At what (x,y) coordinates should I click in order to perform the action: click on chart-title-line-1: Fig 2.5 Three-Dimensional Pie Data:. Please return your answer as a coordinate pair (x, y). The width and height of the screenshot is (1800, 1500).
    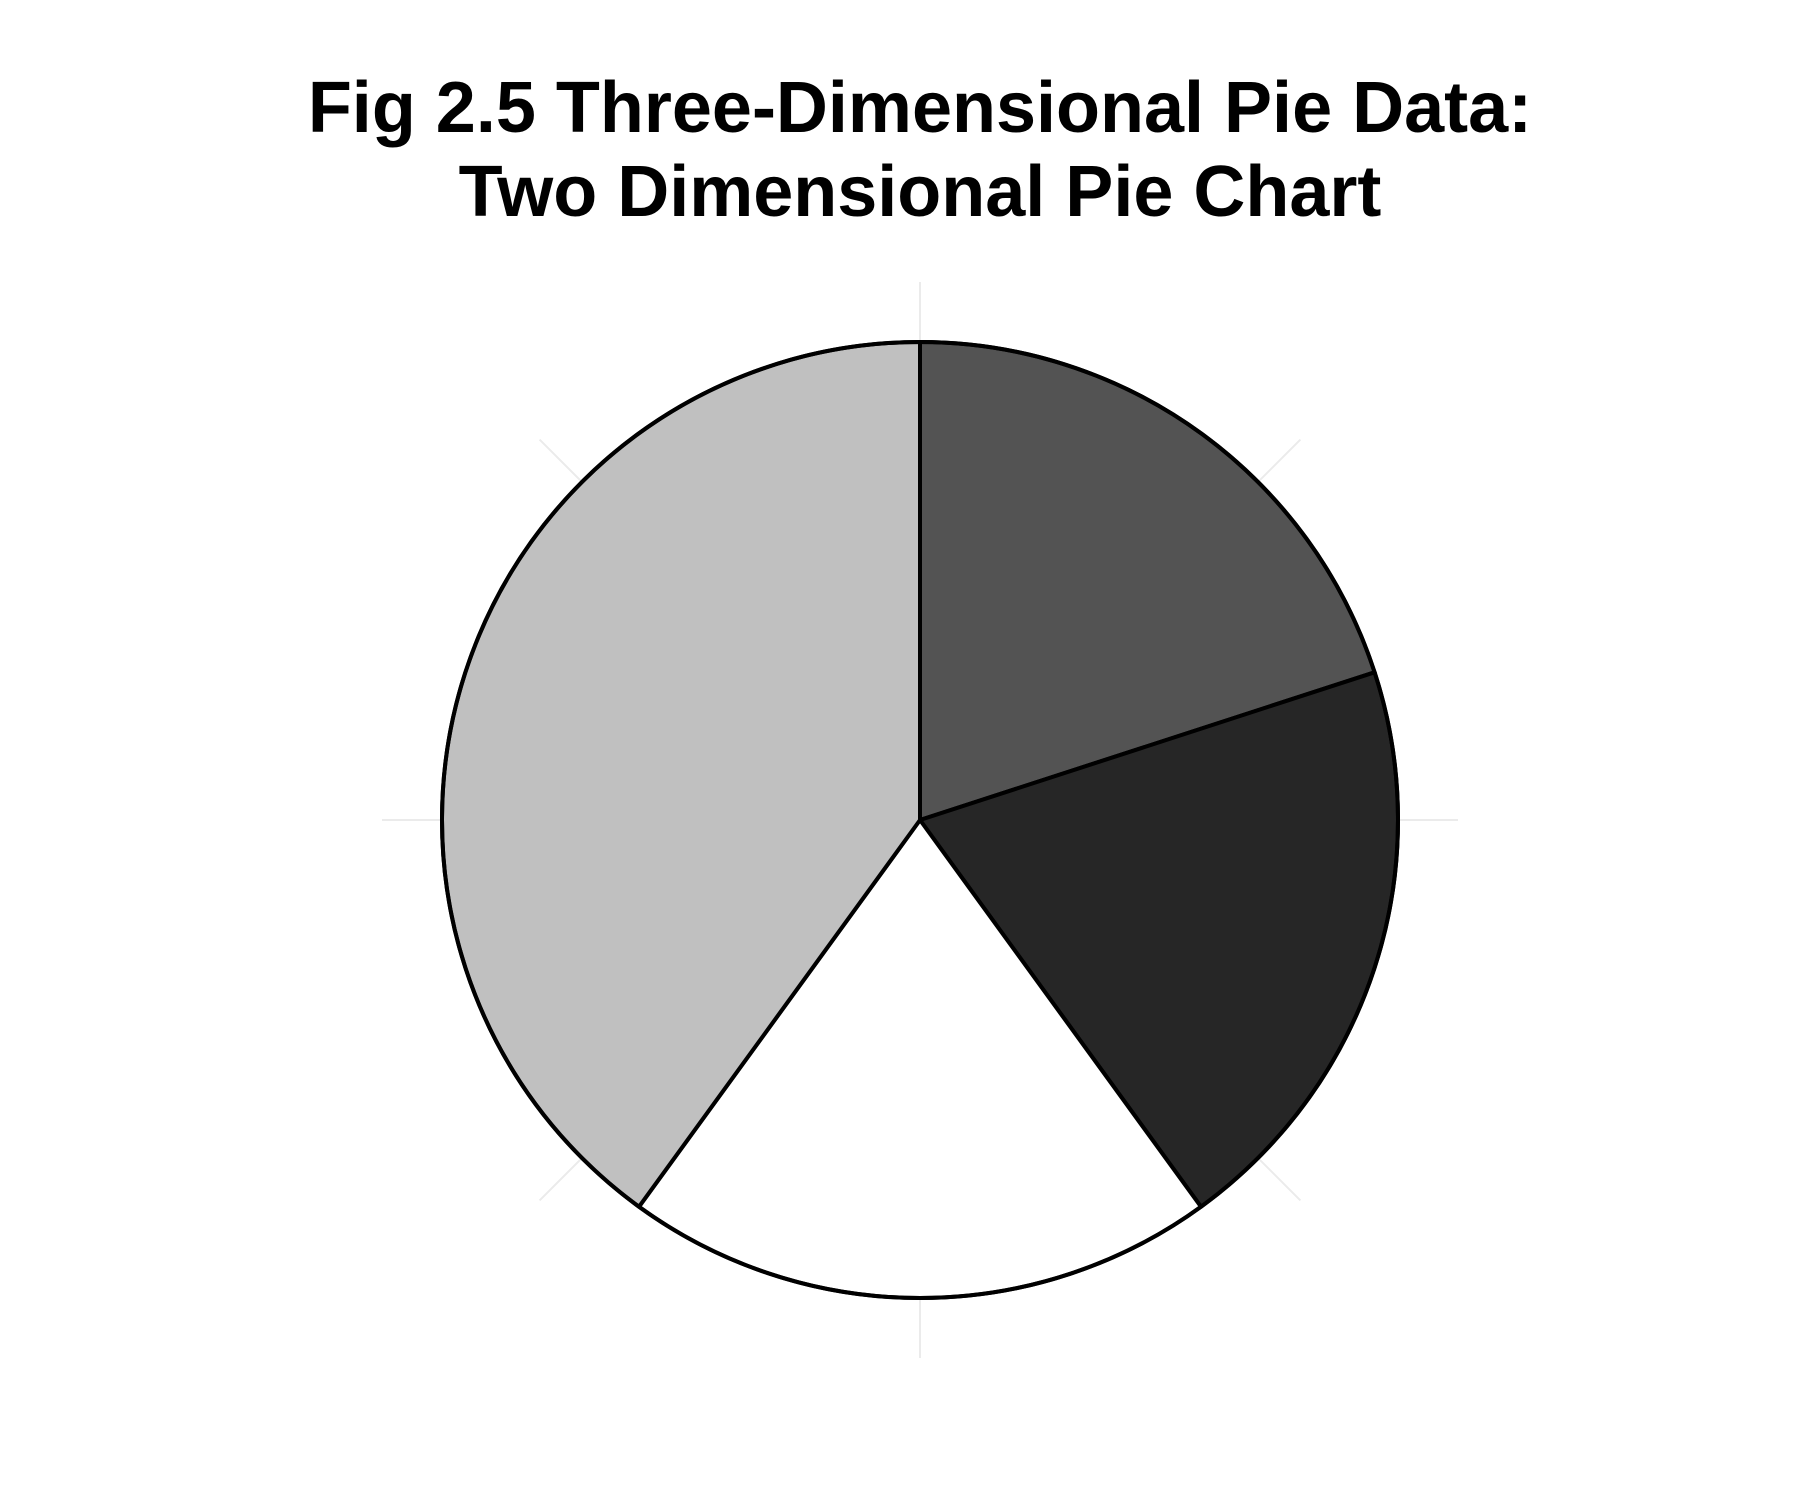
    Looking at the image, I should click on (920, 108).